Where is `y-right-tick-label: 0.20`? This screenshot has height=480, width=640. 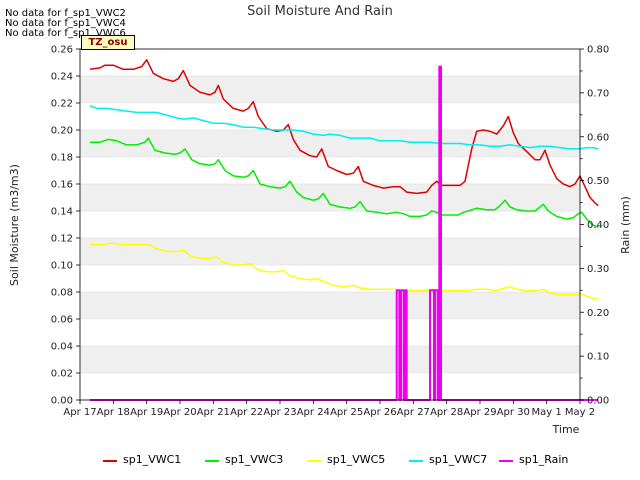
y-right-tick-label: 0.20 is located at coordinates (598, 313).